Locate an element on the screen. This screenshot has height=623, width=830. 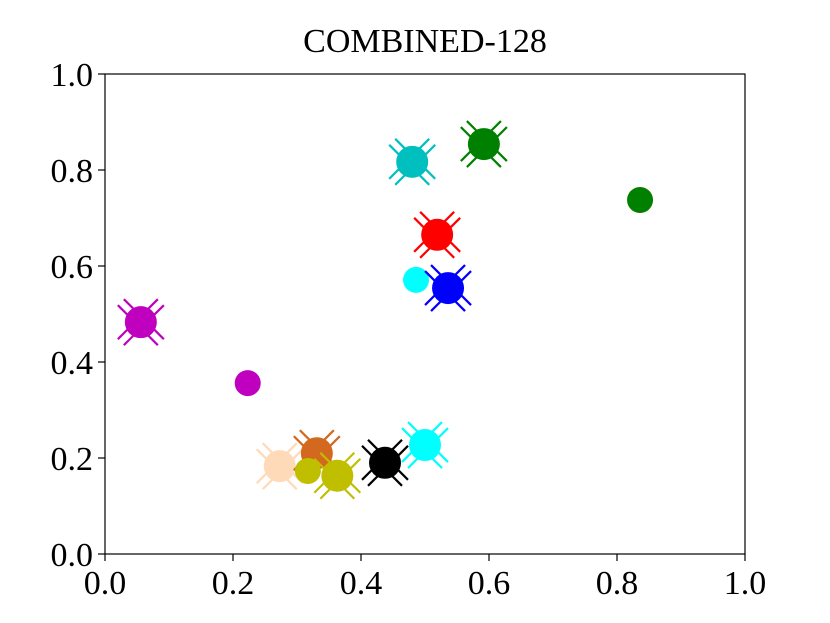
y-tick-label: 0.4 is located at coordinates (72, 363).